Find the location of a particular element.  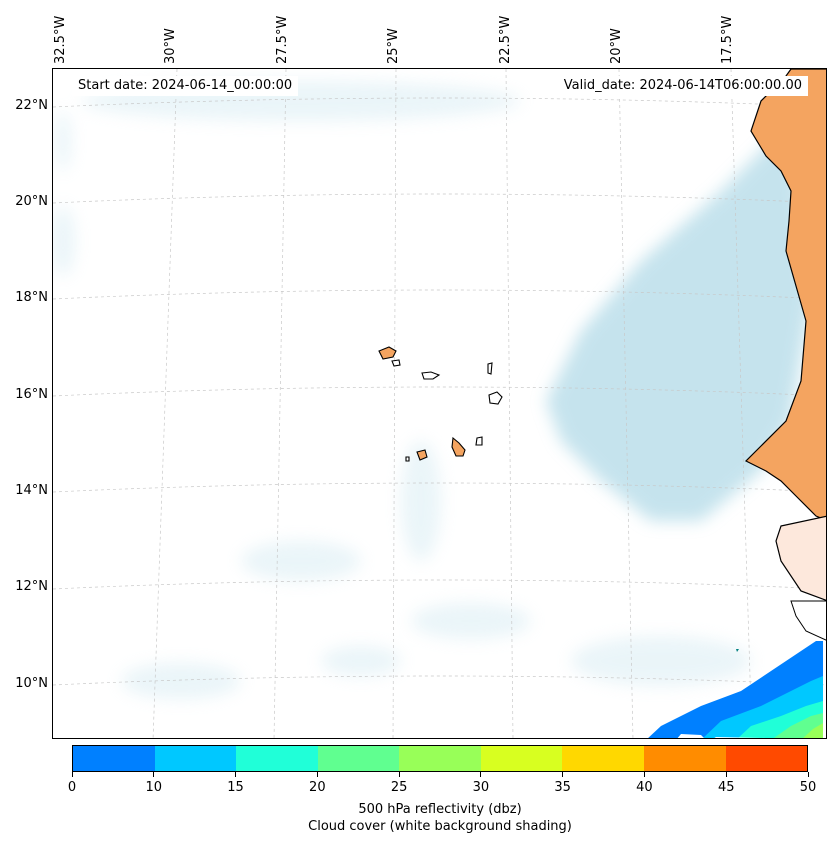

island-boa-vista is located at coordinates (495, 398).